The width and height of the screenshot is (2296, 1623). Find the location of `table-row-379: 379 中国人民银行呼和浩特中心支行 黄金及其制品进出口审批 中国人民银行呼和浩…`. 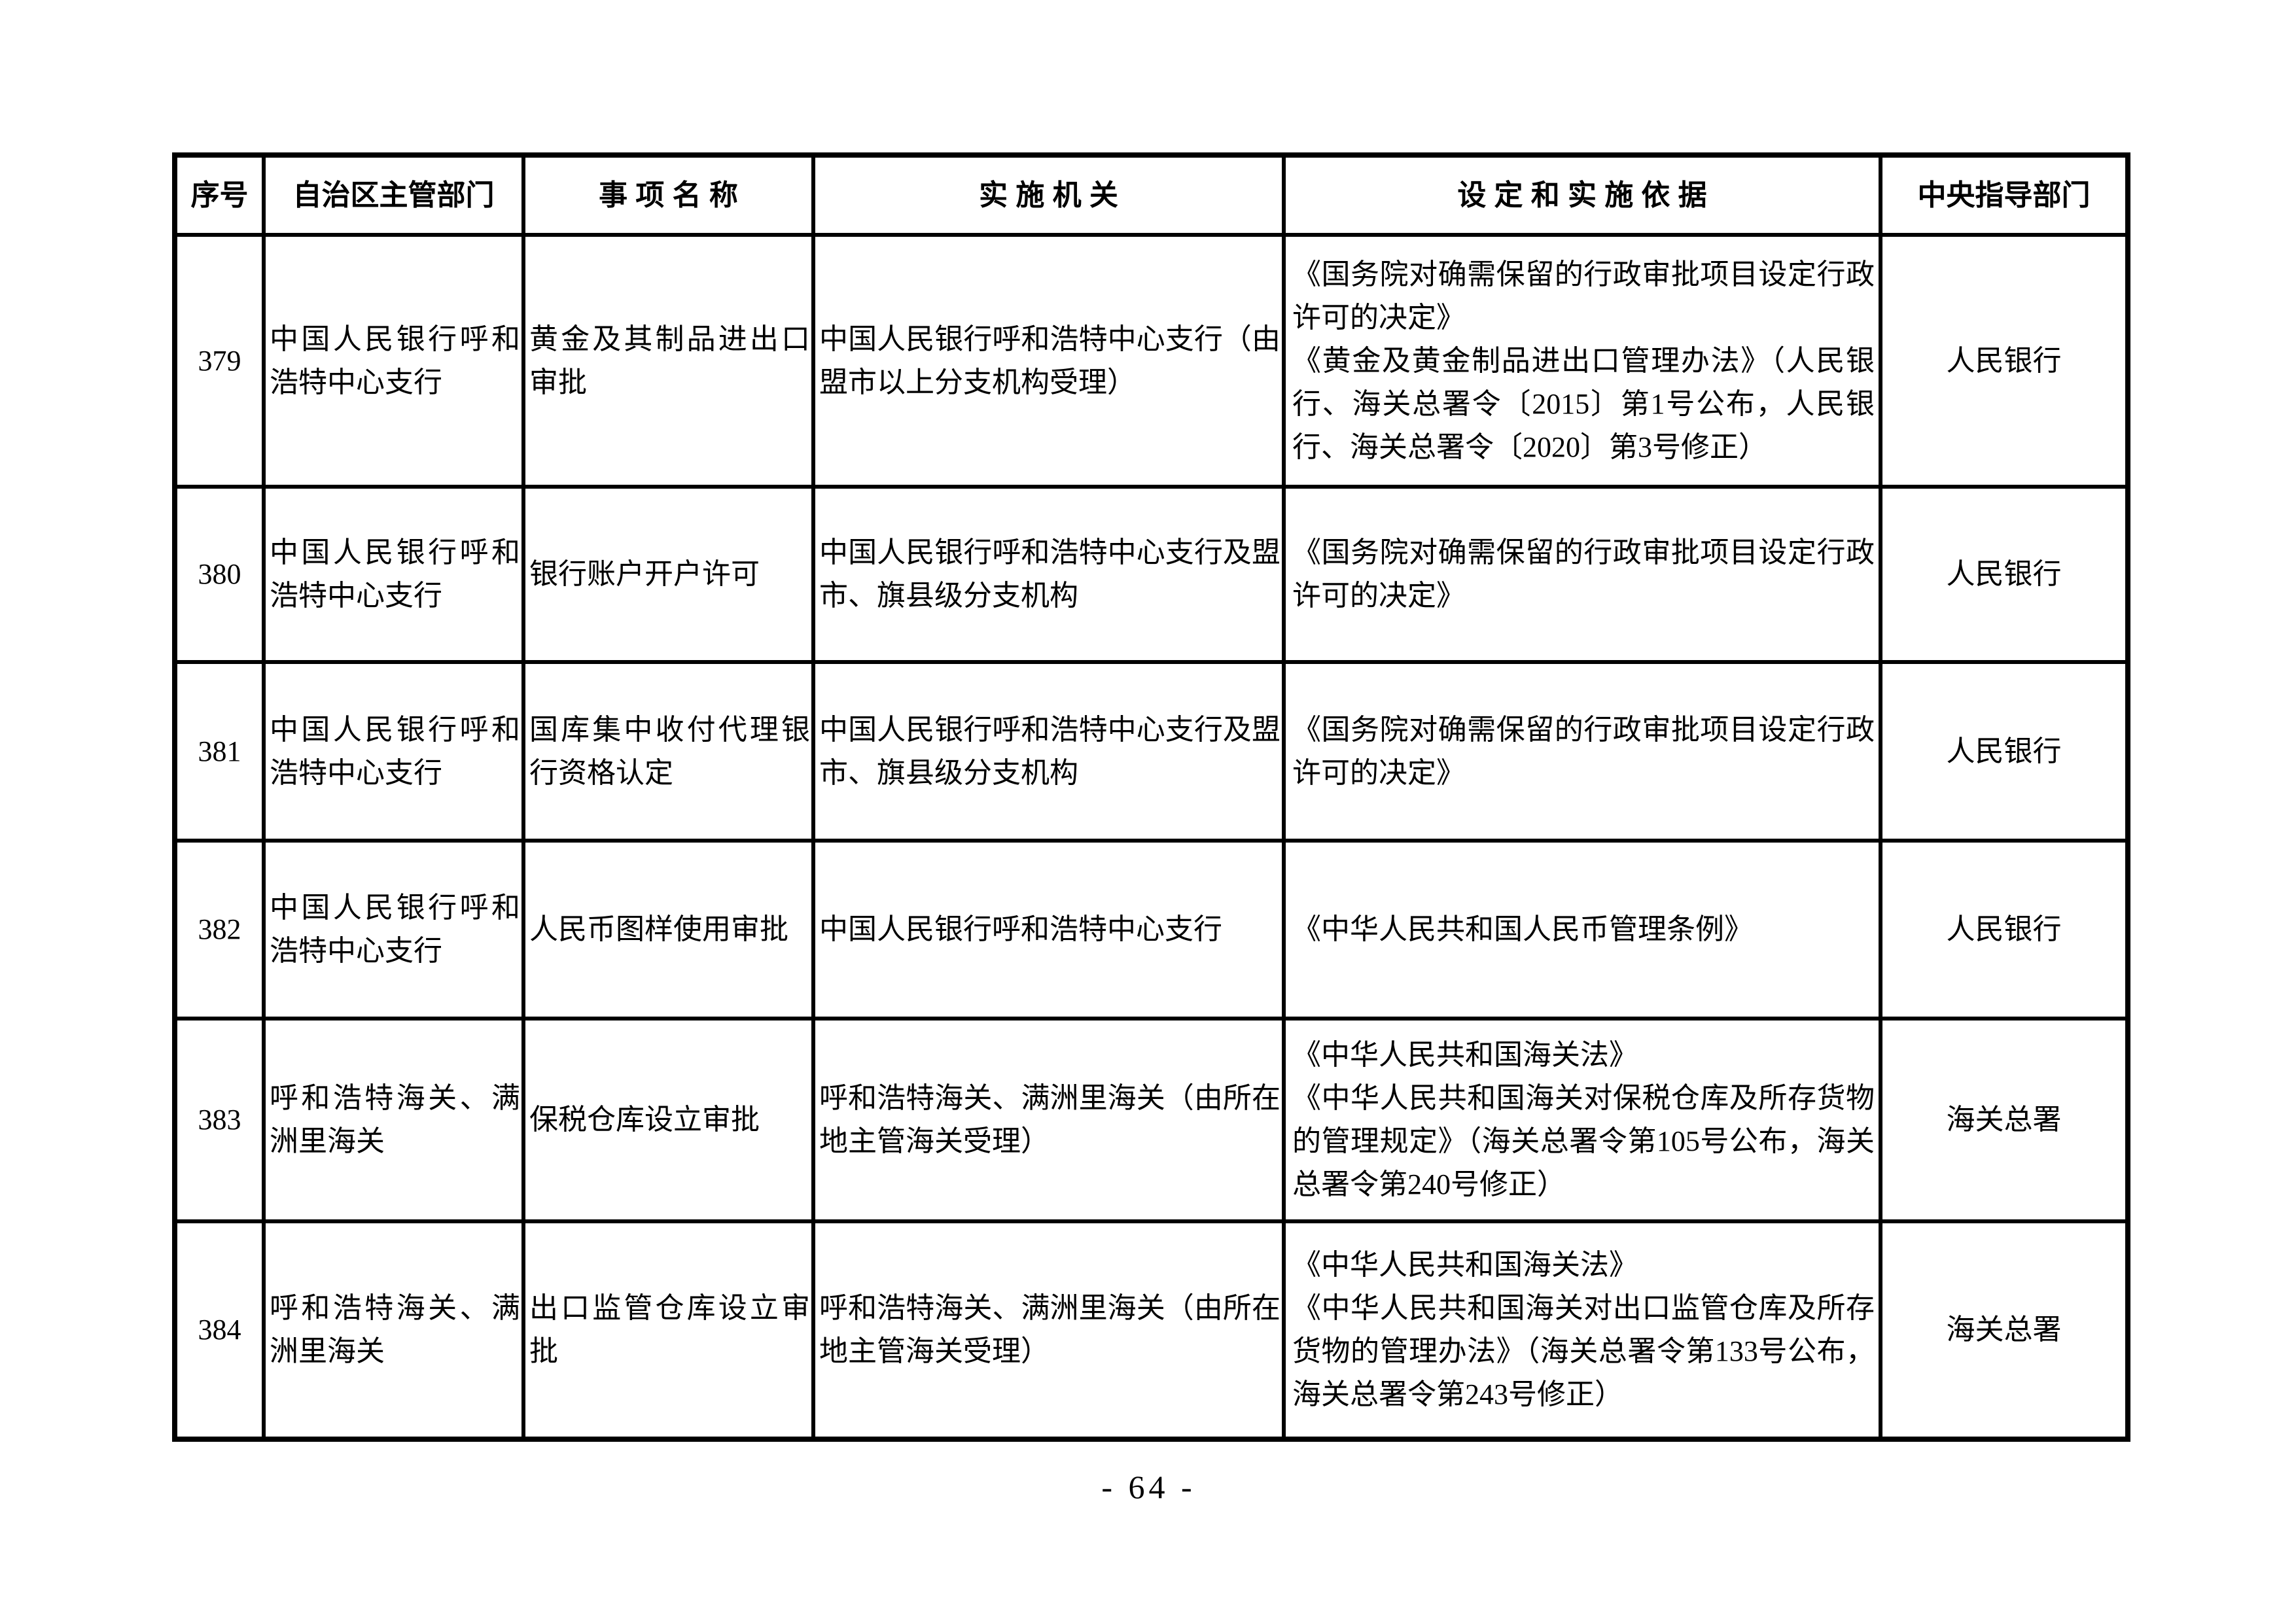

table-row-379: 379 中国人民银行呼和浩特中心支行 黄金及其制品进出口审批 中国人民银行呼和浩… is located at coordinates (1152, 361).